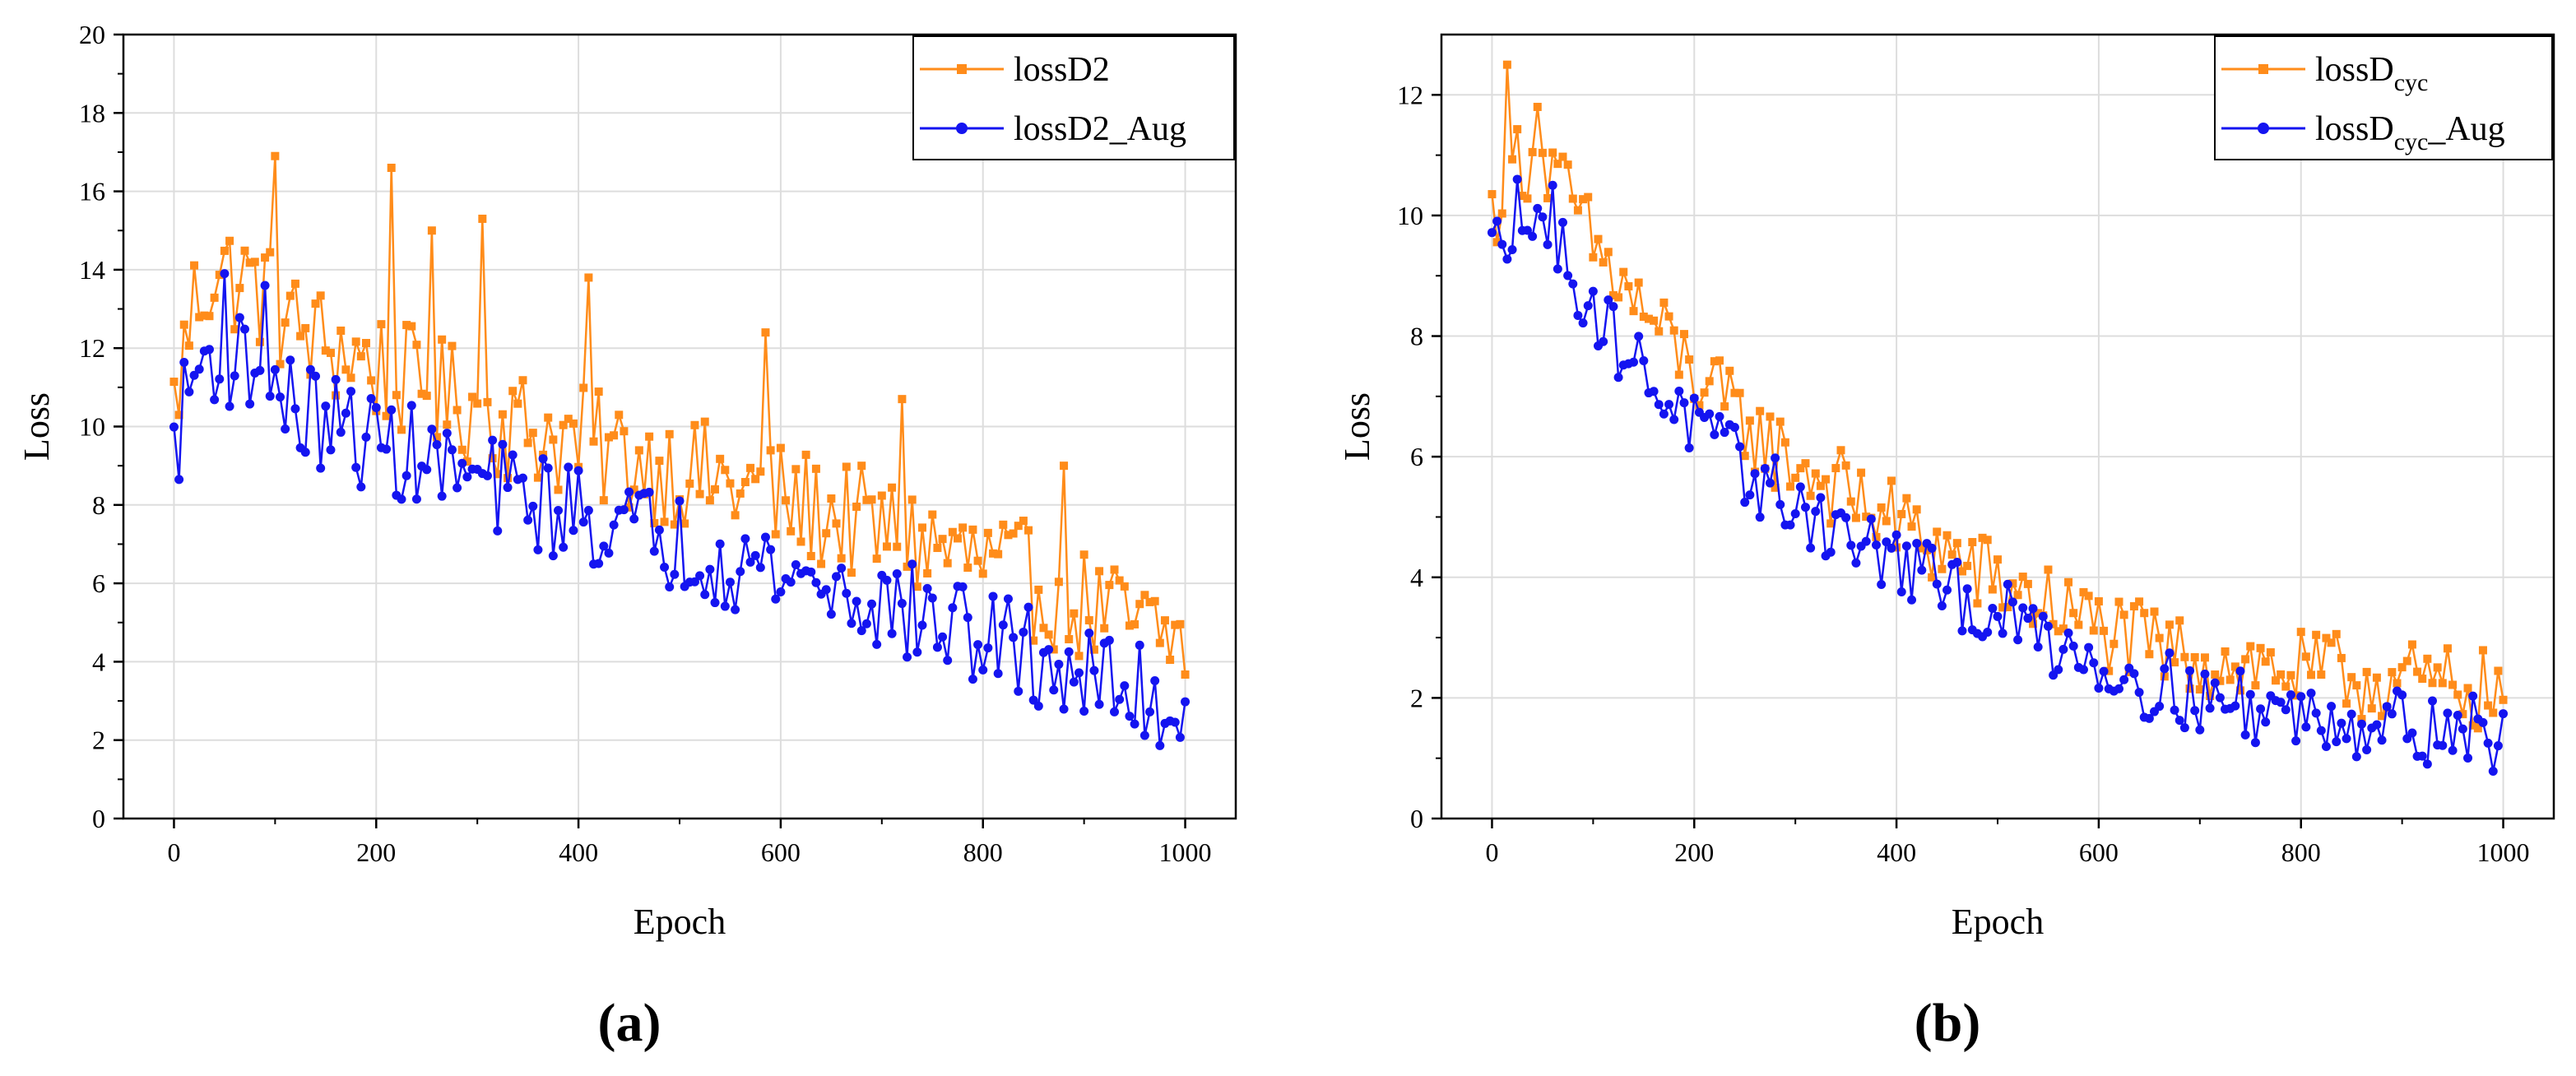  I want to click on legend-label: lossDcyc_Aug, so click(2410, 132).